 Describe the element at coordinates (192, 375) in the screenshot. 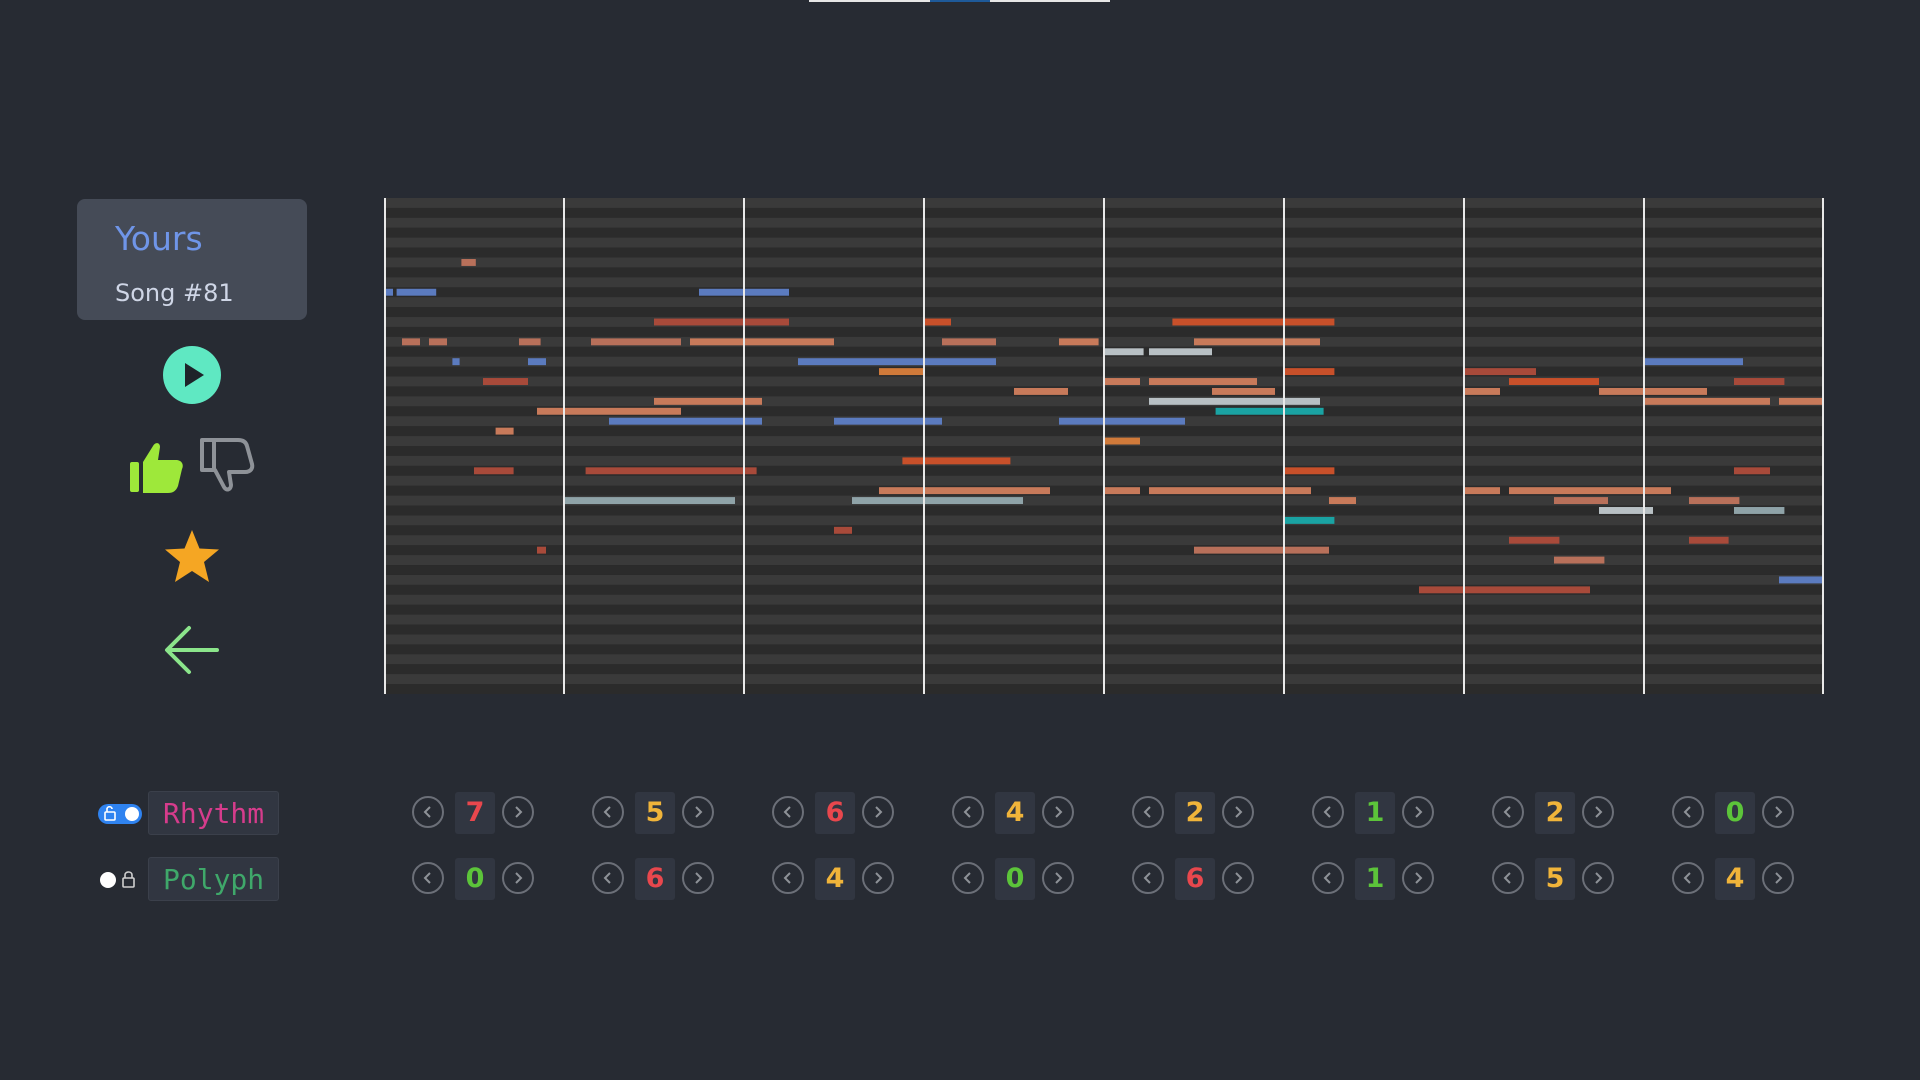

I see `play-button` at that location.